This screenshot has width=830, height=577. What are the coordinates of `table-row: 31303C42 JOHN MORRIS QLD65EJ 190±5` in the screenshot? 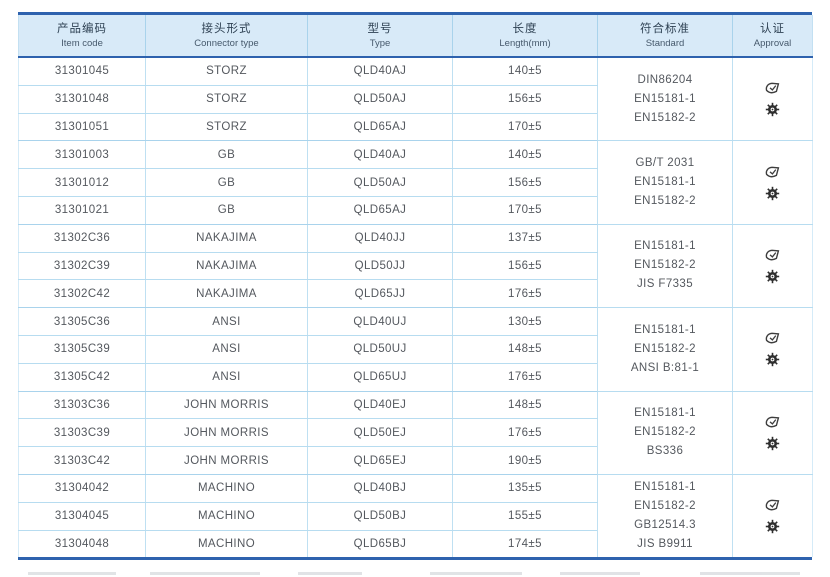 It's located at (415, 460).